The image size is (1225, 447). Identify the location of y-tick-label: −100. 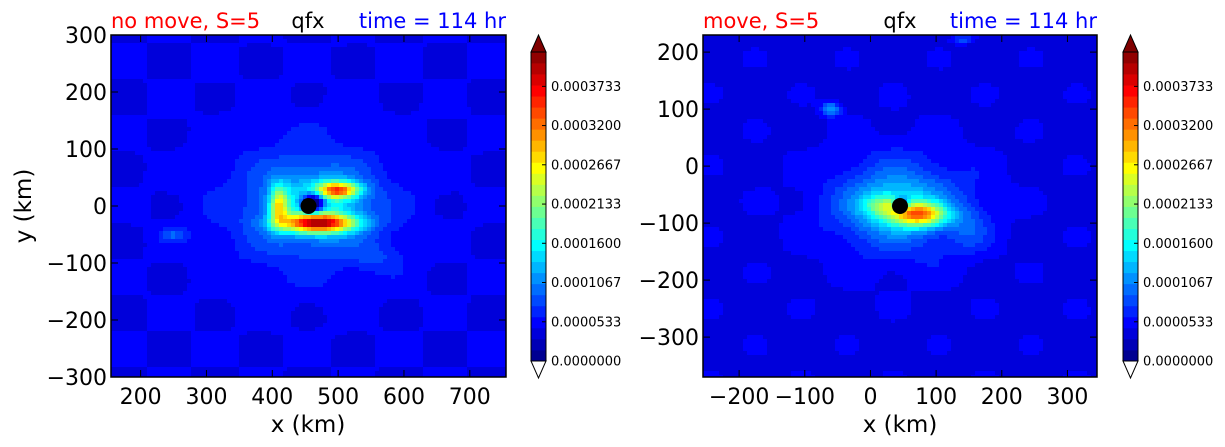
(669, 224).